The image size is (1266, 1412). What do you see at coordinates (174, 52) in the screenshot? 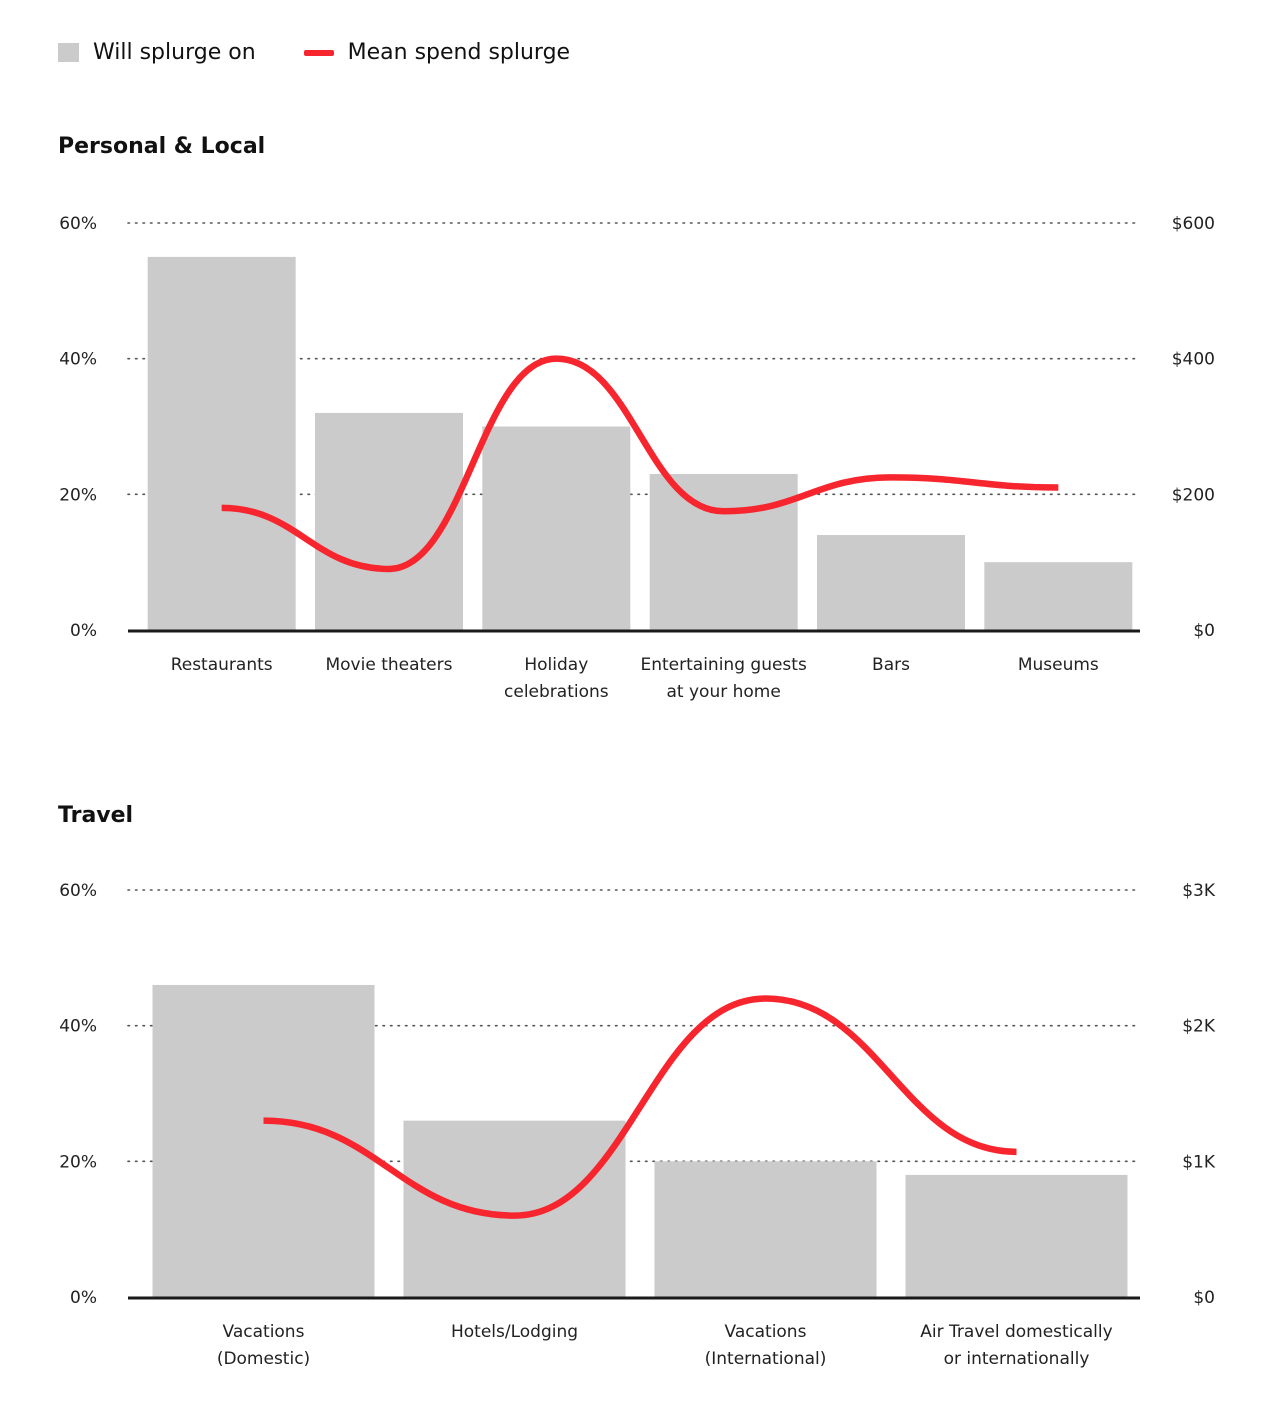
I see `legend-bar-label: Will splurge on` at bounding box center [174, 52].